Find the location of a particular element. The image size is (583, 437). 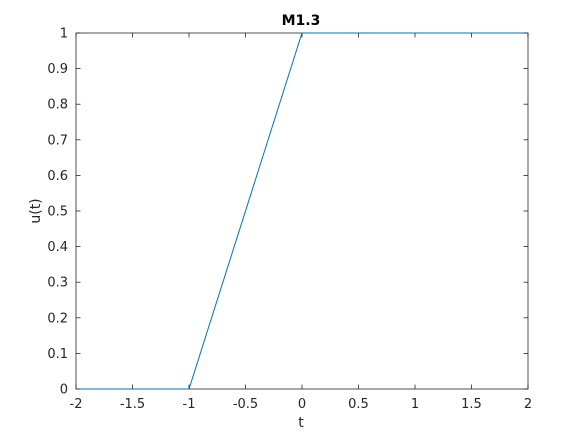

x-tick-label: 0.5 is located at coordinates (358, 404).